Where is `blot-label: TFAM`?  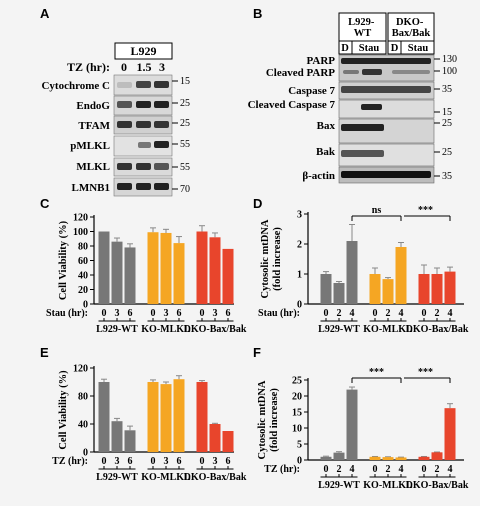
blot-label: TFAM is located at coordinates (94, 126).